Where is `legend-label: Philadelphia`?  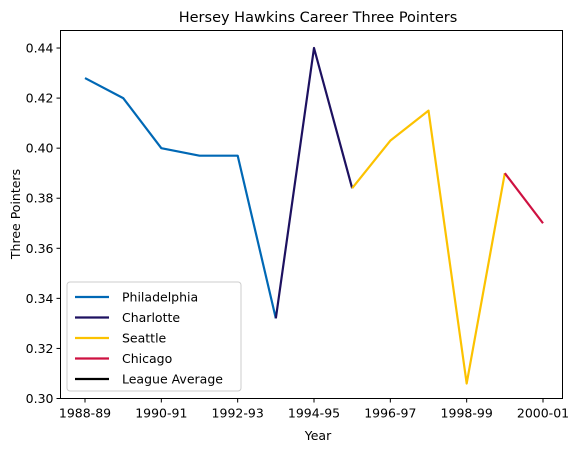
legend-label: Philadelphia is located at coordinates (160, 297).